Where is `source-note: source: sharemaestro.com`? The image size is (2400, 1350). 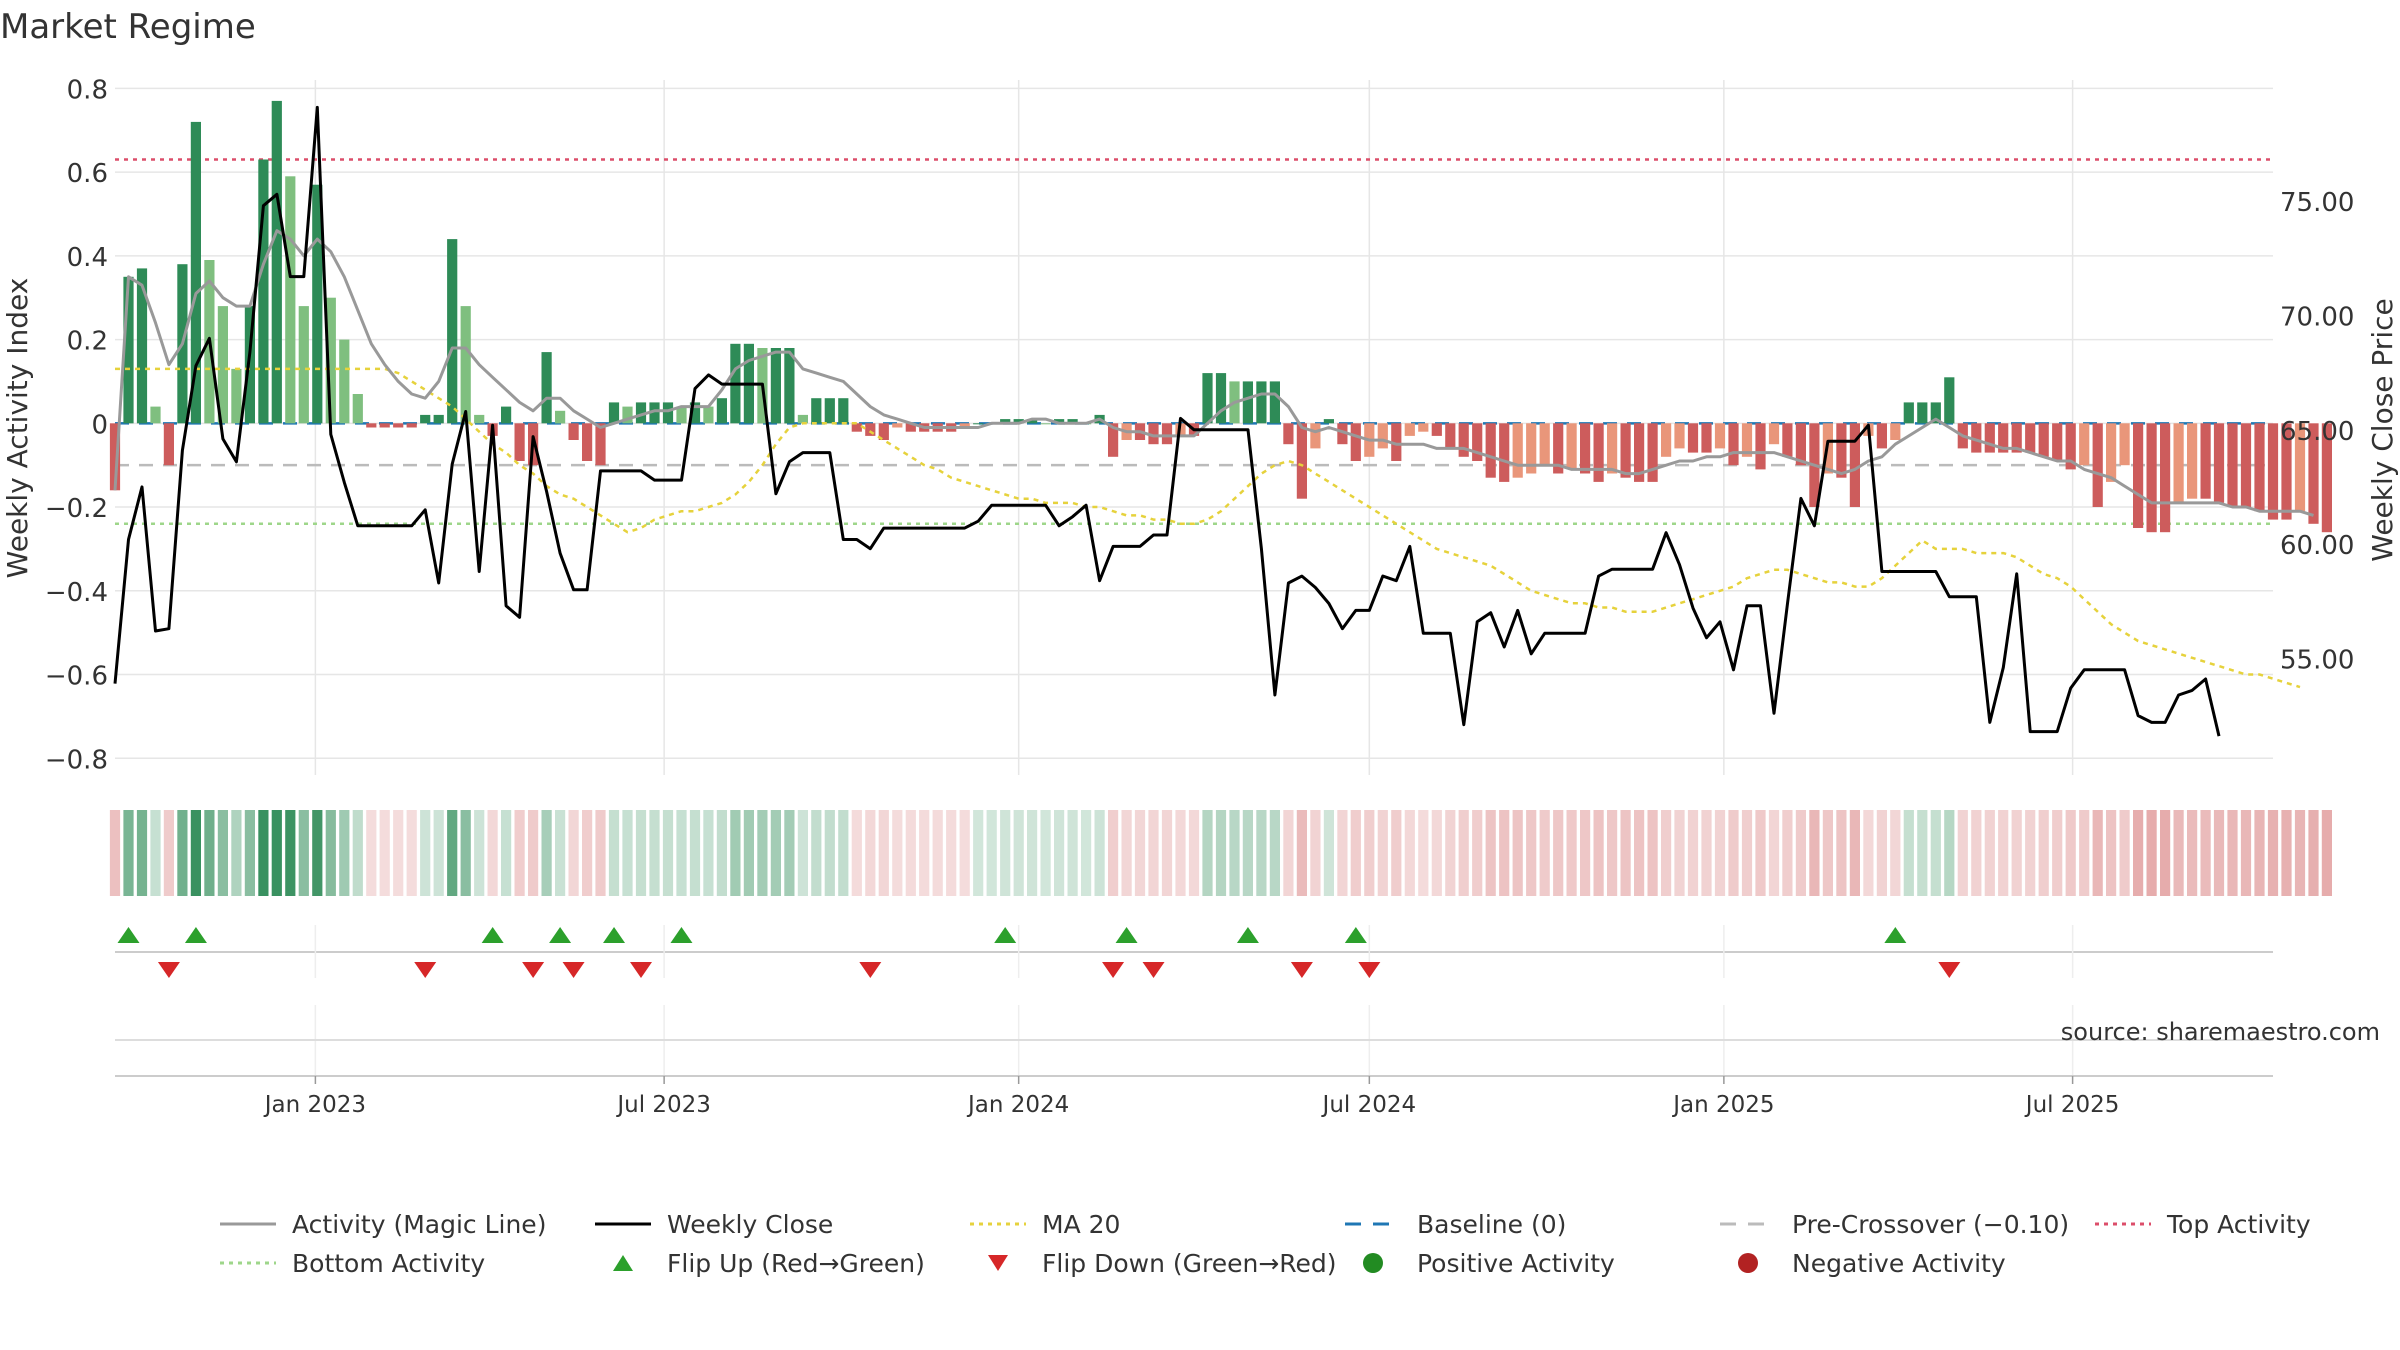 source-note: source: sharemaestro.com is located at coordinates (2220, 1032).